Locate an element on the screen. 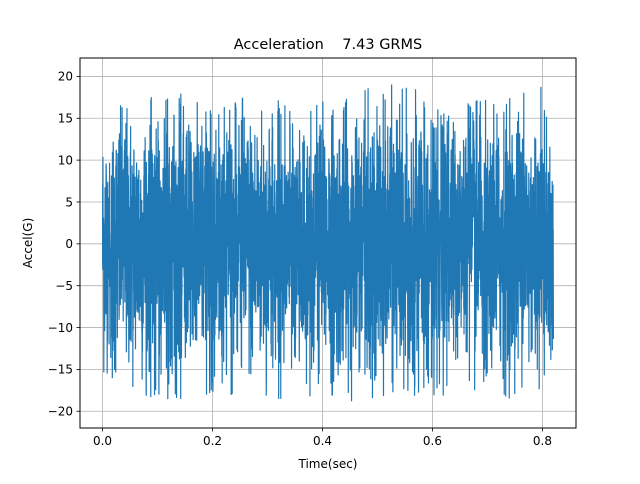  y-tick-label: −10 is located at coordinates (60, 328).